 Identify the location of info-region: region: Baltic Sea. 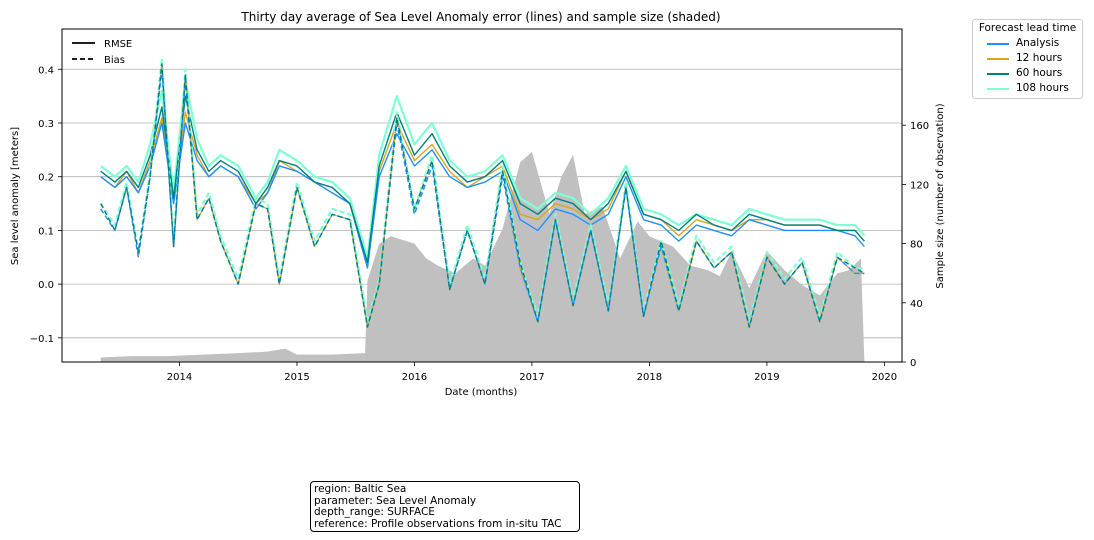
(360, 489).